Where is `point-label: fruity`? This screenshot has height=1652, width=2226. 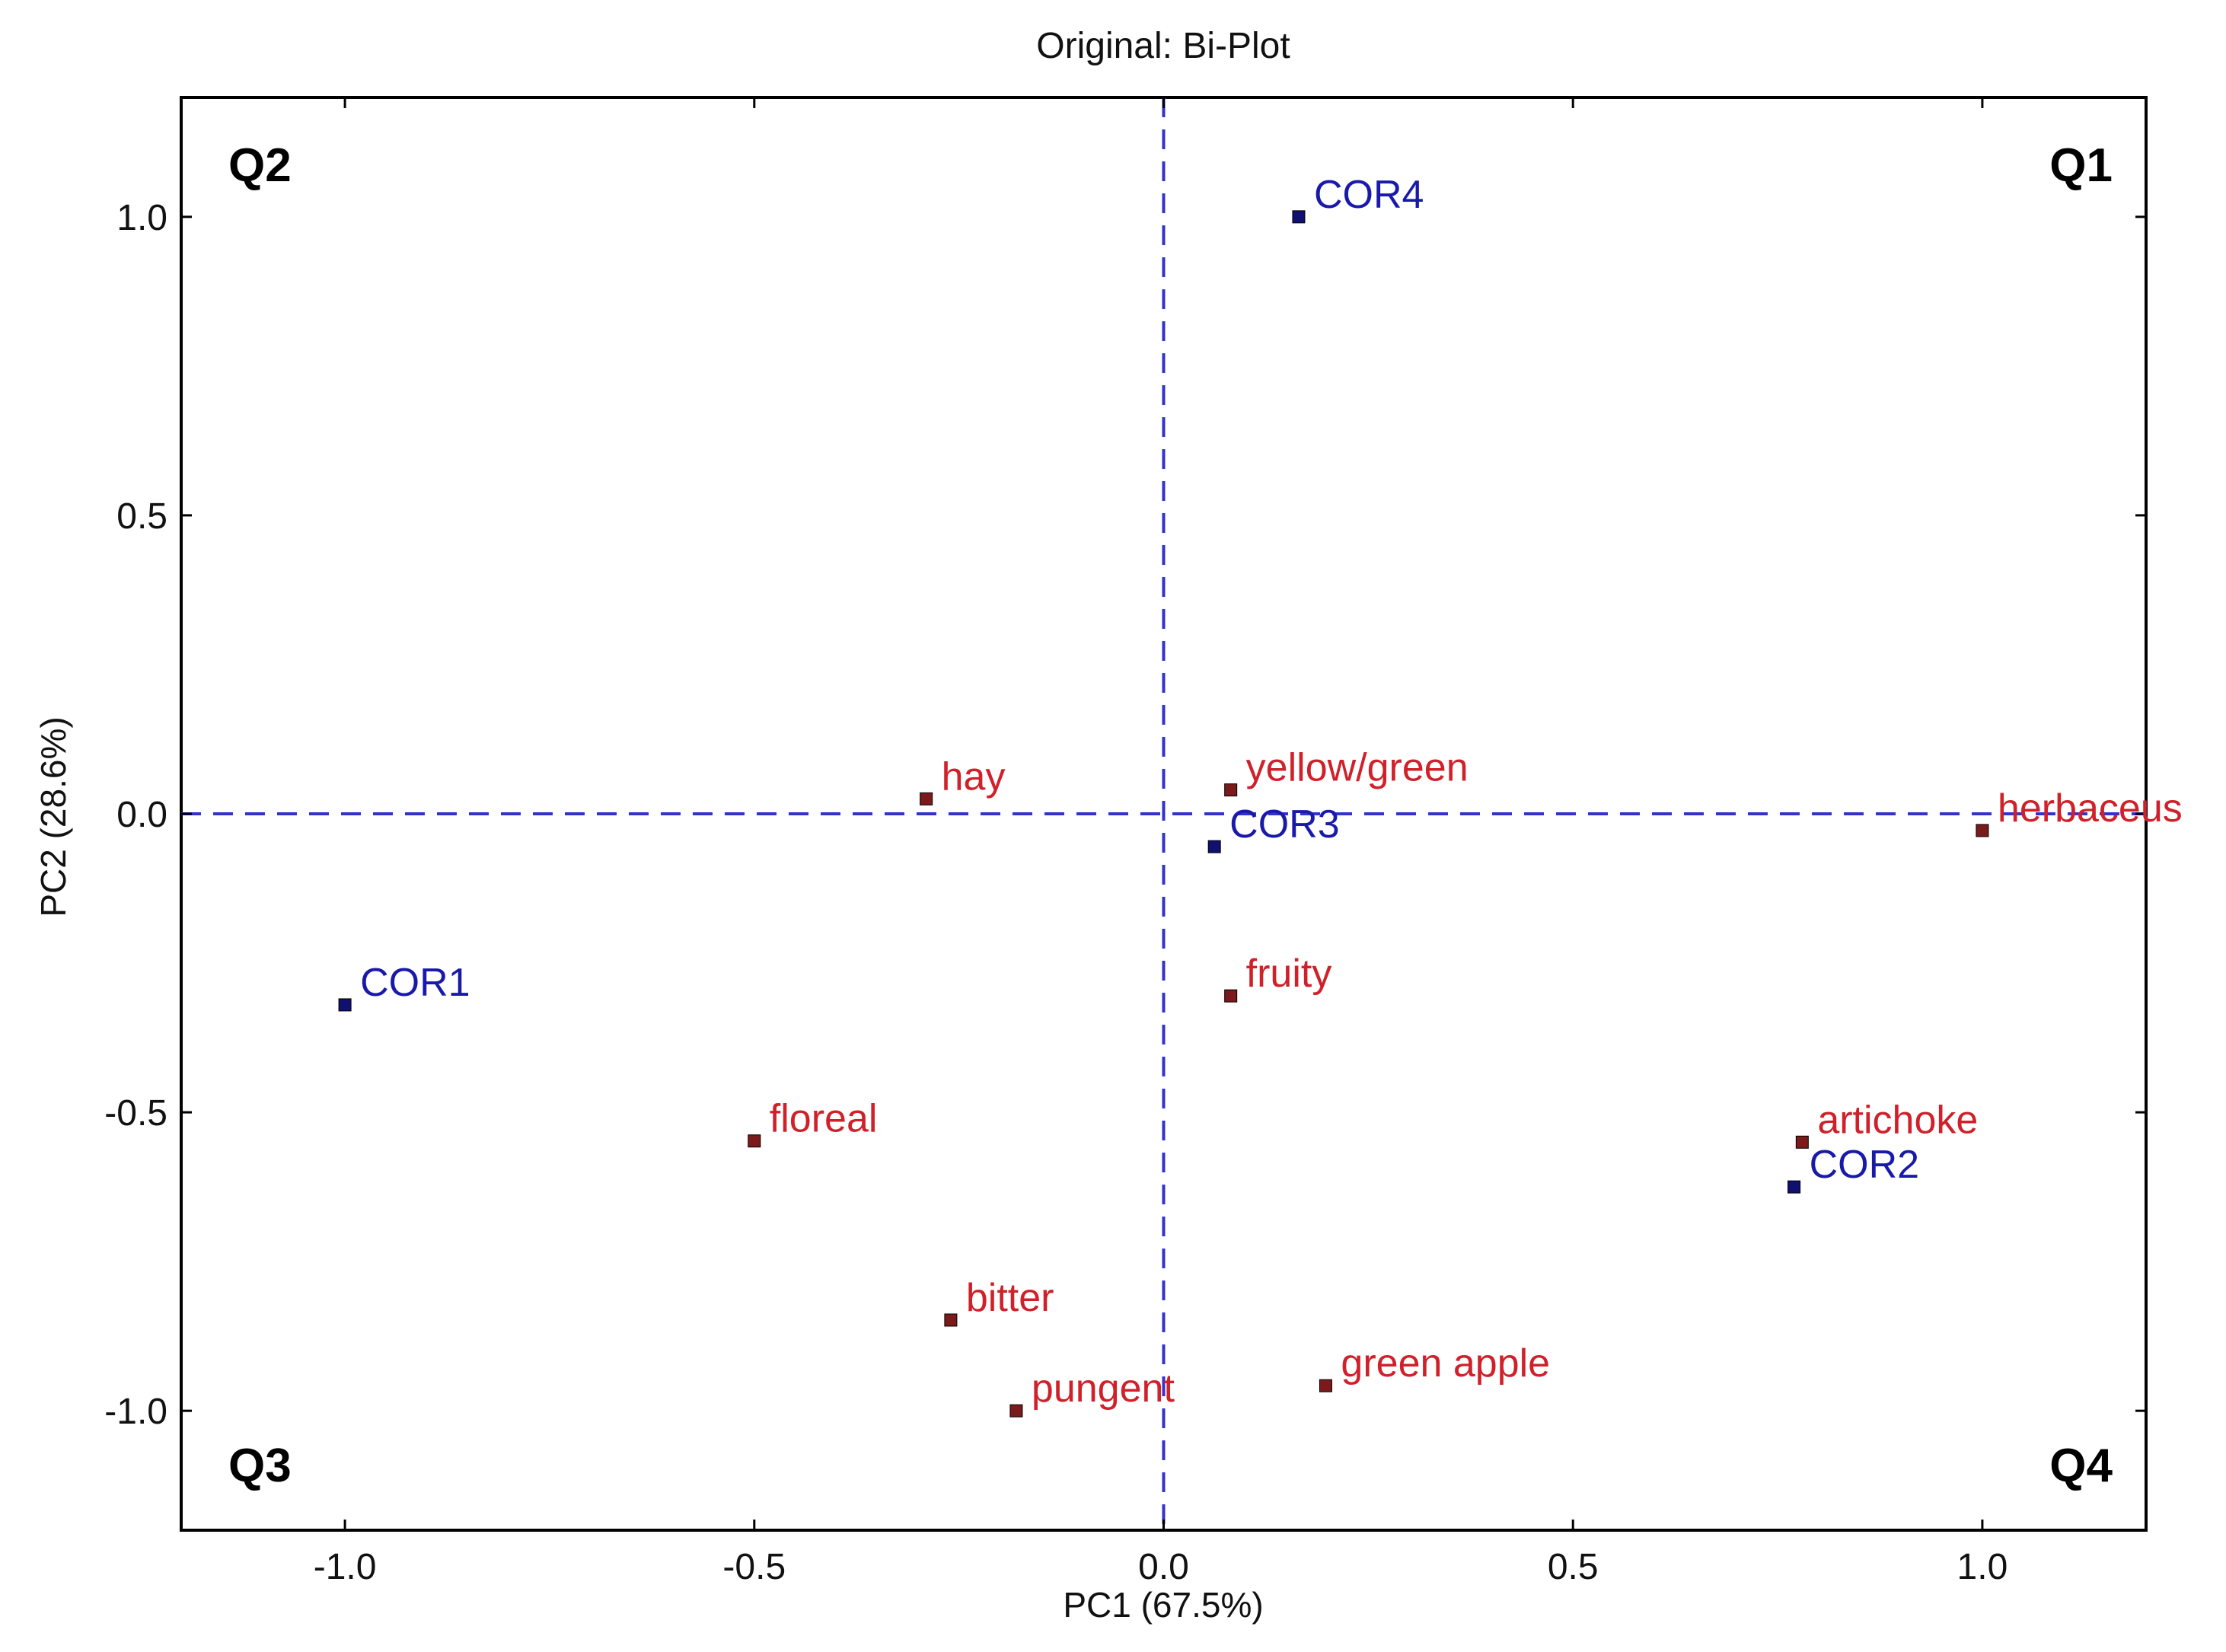 point-label: fruity is located at coordinates (1289, 974).